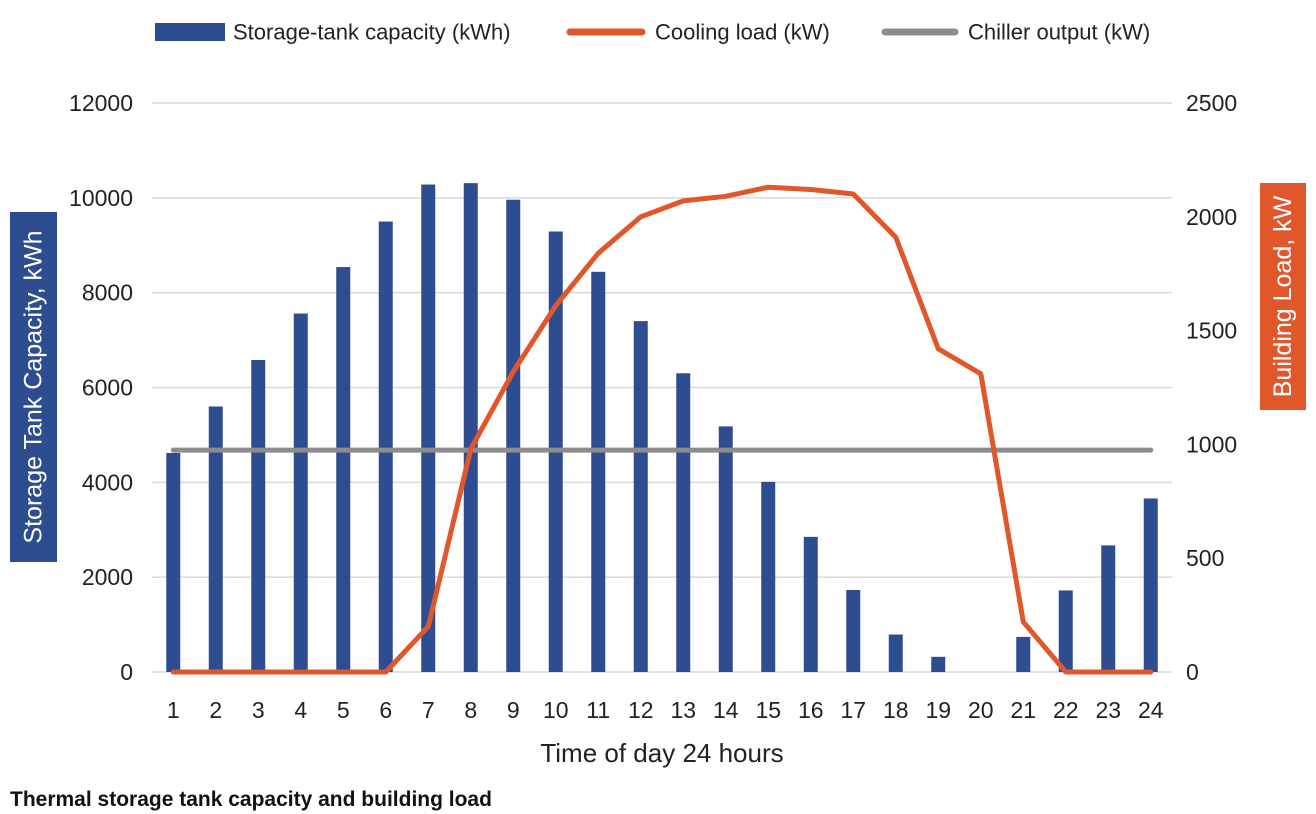 The width and height of the screenshot is (1316, 814). Describe the element at coordinates (981, 710) in the screenshot. I see `x-tick-label: 20` at that location.